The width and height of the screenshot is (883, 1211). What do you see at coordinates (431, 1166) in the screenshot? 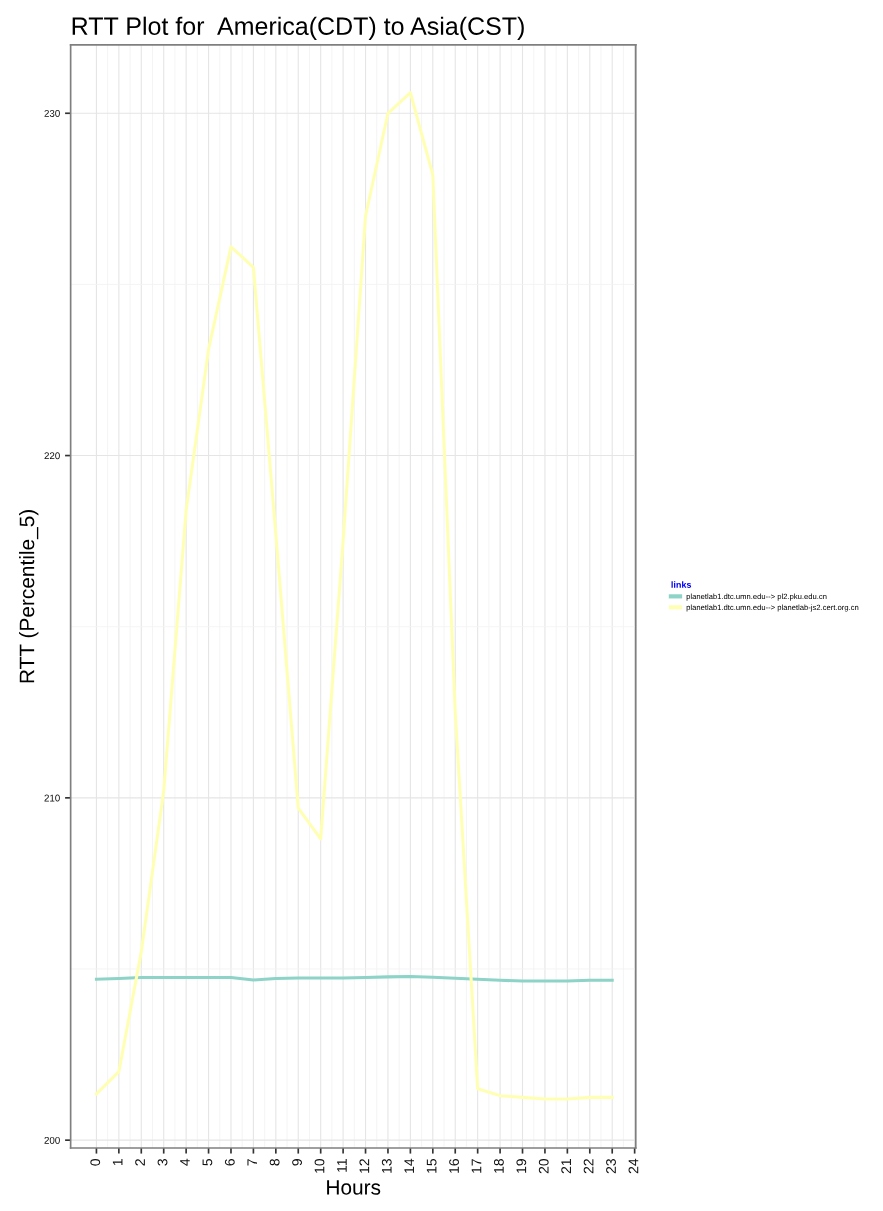
I see `x-tick-label: 15` at bounding box center [431, 1166].